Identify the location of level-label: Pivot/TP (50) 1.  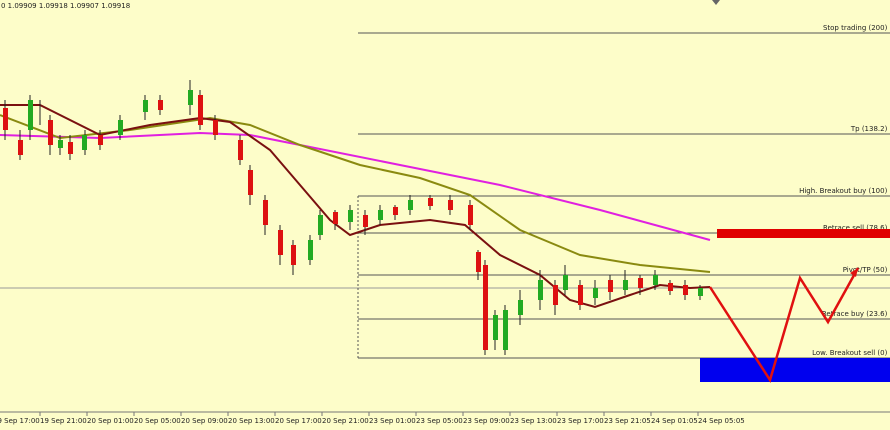
(866, 270).